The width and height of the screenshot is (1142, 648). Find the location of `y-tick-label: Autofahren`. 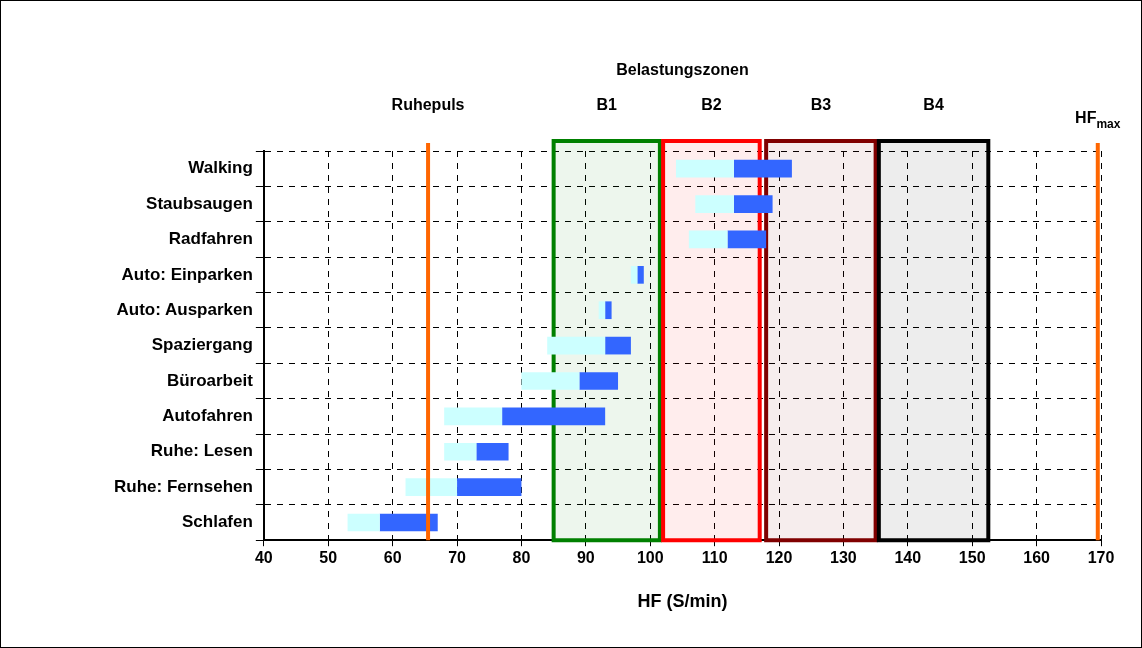

y-tick-label: Autofahren is located at coordinates (207, 416).